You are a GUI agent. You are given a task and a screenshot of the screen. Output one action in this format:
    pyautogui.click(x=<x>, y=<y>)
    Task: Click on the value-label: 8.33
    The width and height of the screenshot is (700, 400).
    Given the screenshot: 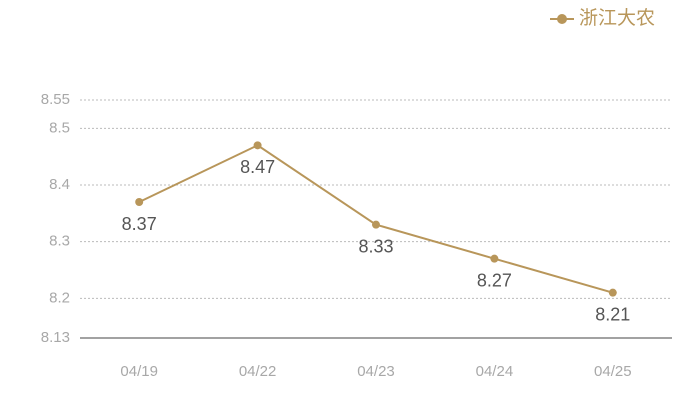 What is the action you would take?
    pyautogui.click(x=375, y=246)
    